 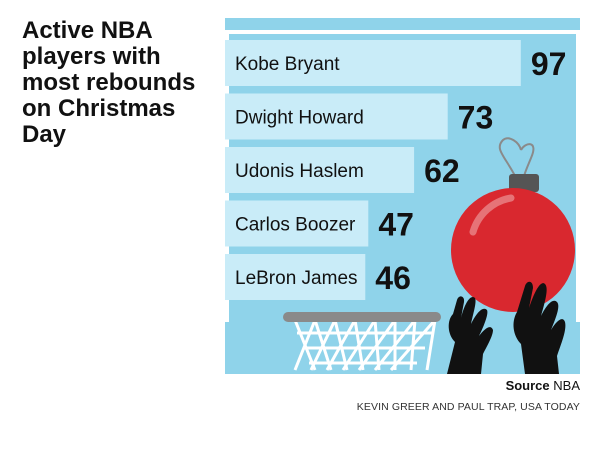 I want to click on bar-category-label: Kobe Bryant, so click(x=287, y=64).